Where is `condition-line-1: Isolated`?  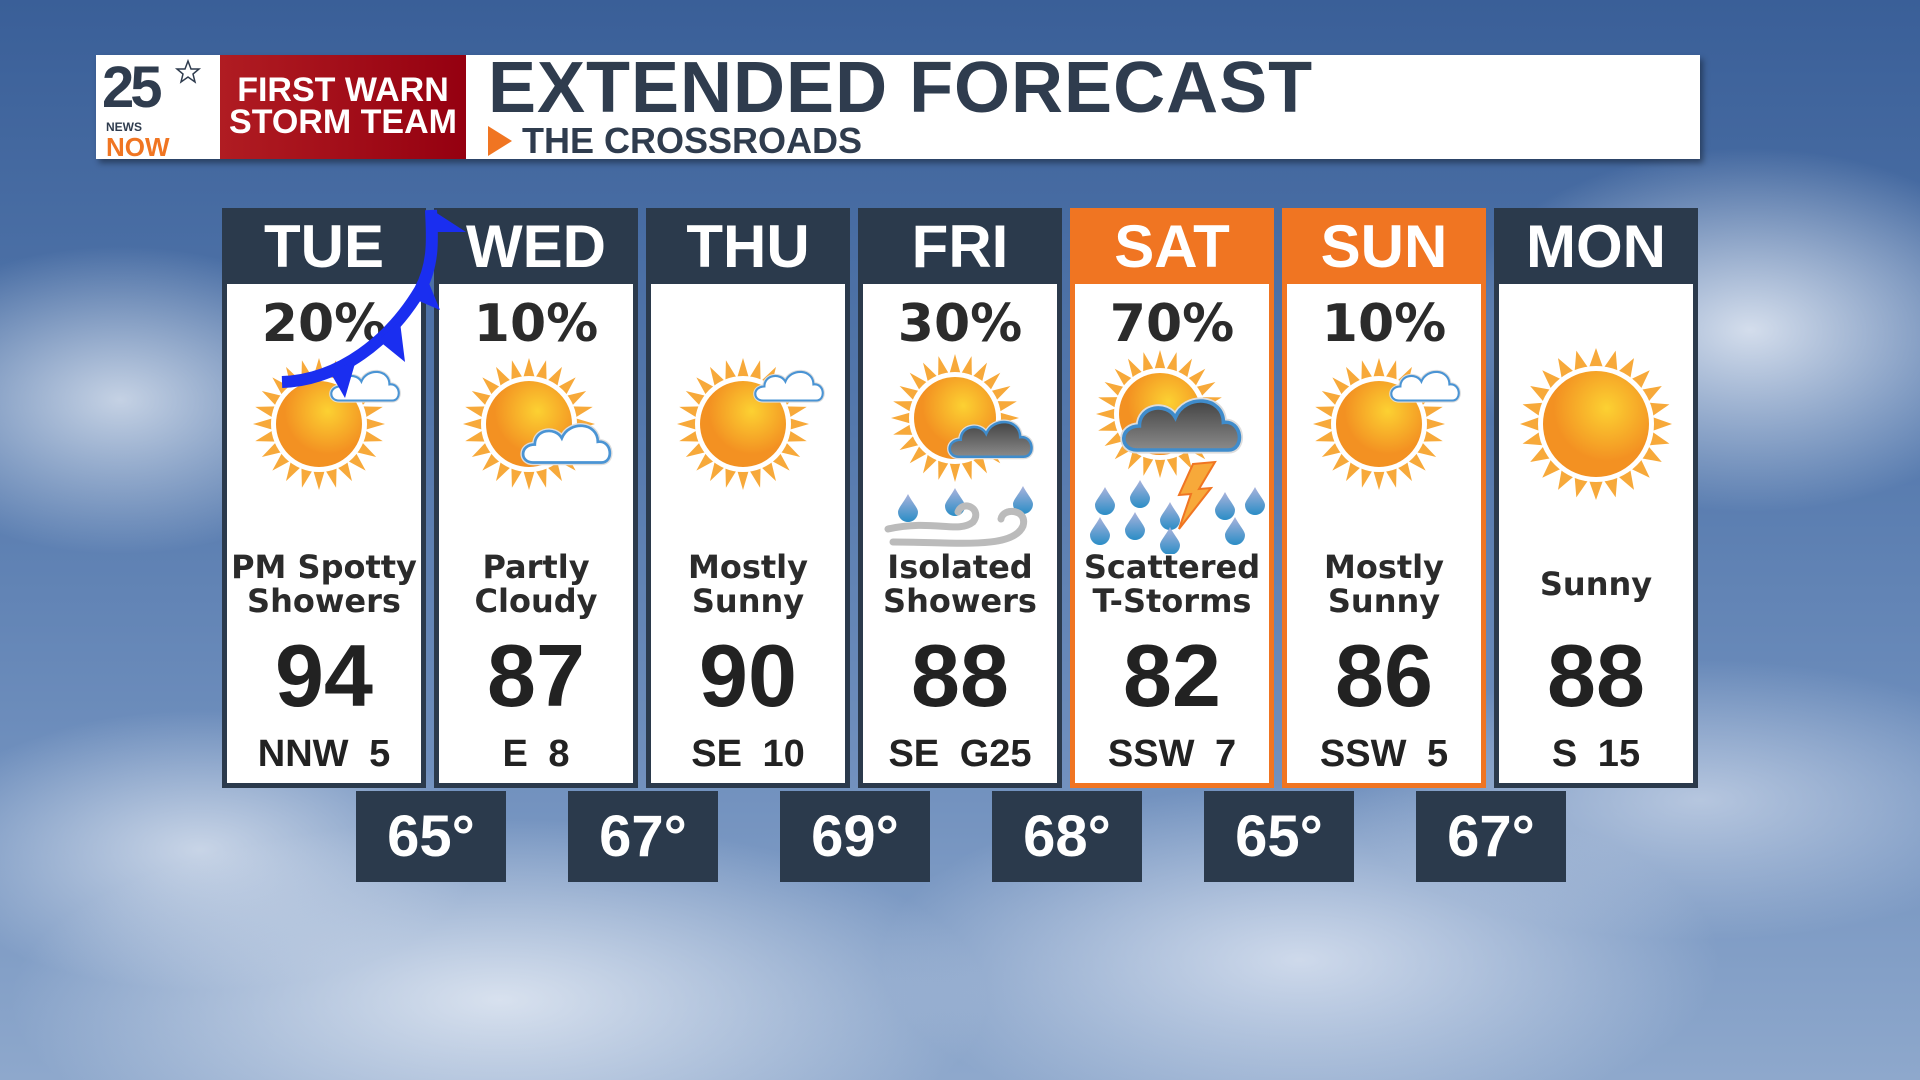
condition-line-1: Isolated is located at coordinates (960, 567).